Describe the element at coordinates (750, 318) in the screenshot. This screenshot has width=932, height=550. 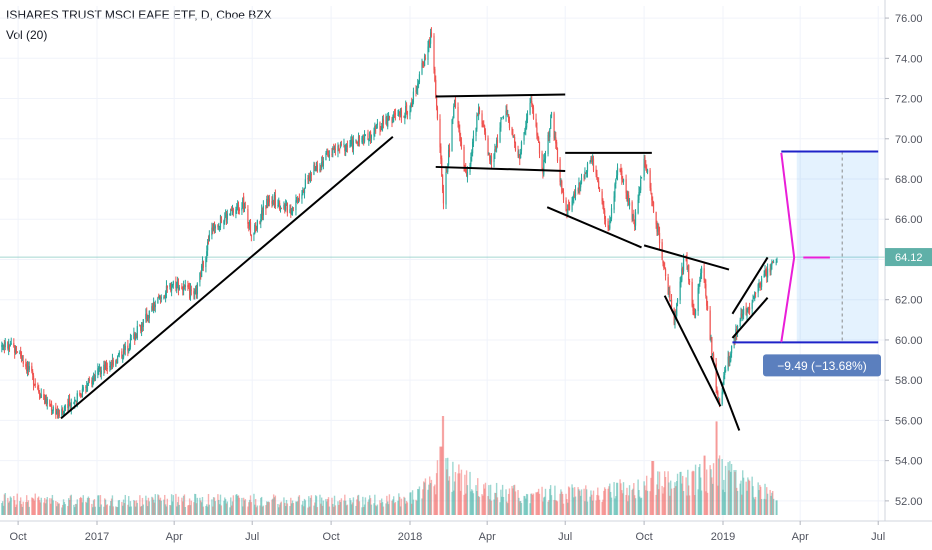
I see `trendline` at that location.